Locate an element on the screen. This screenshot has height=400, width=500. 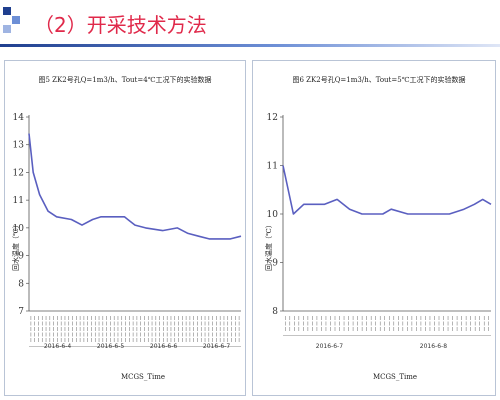
slide-title: （2）开采技术方法 is located at coordinates (120, 25).